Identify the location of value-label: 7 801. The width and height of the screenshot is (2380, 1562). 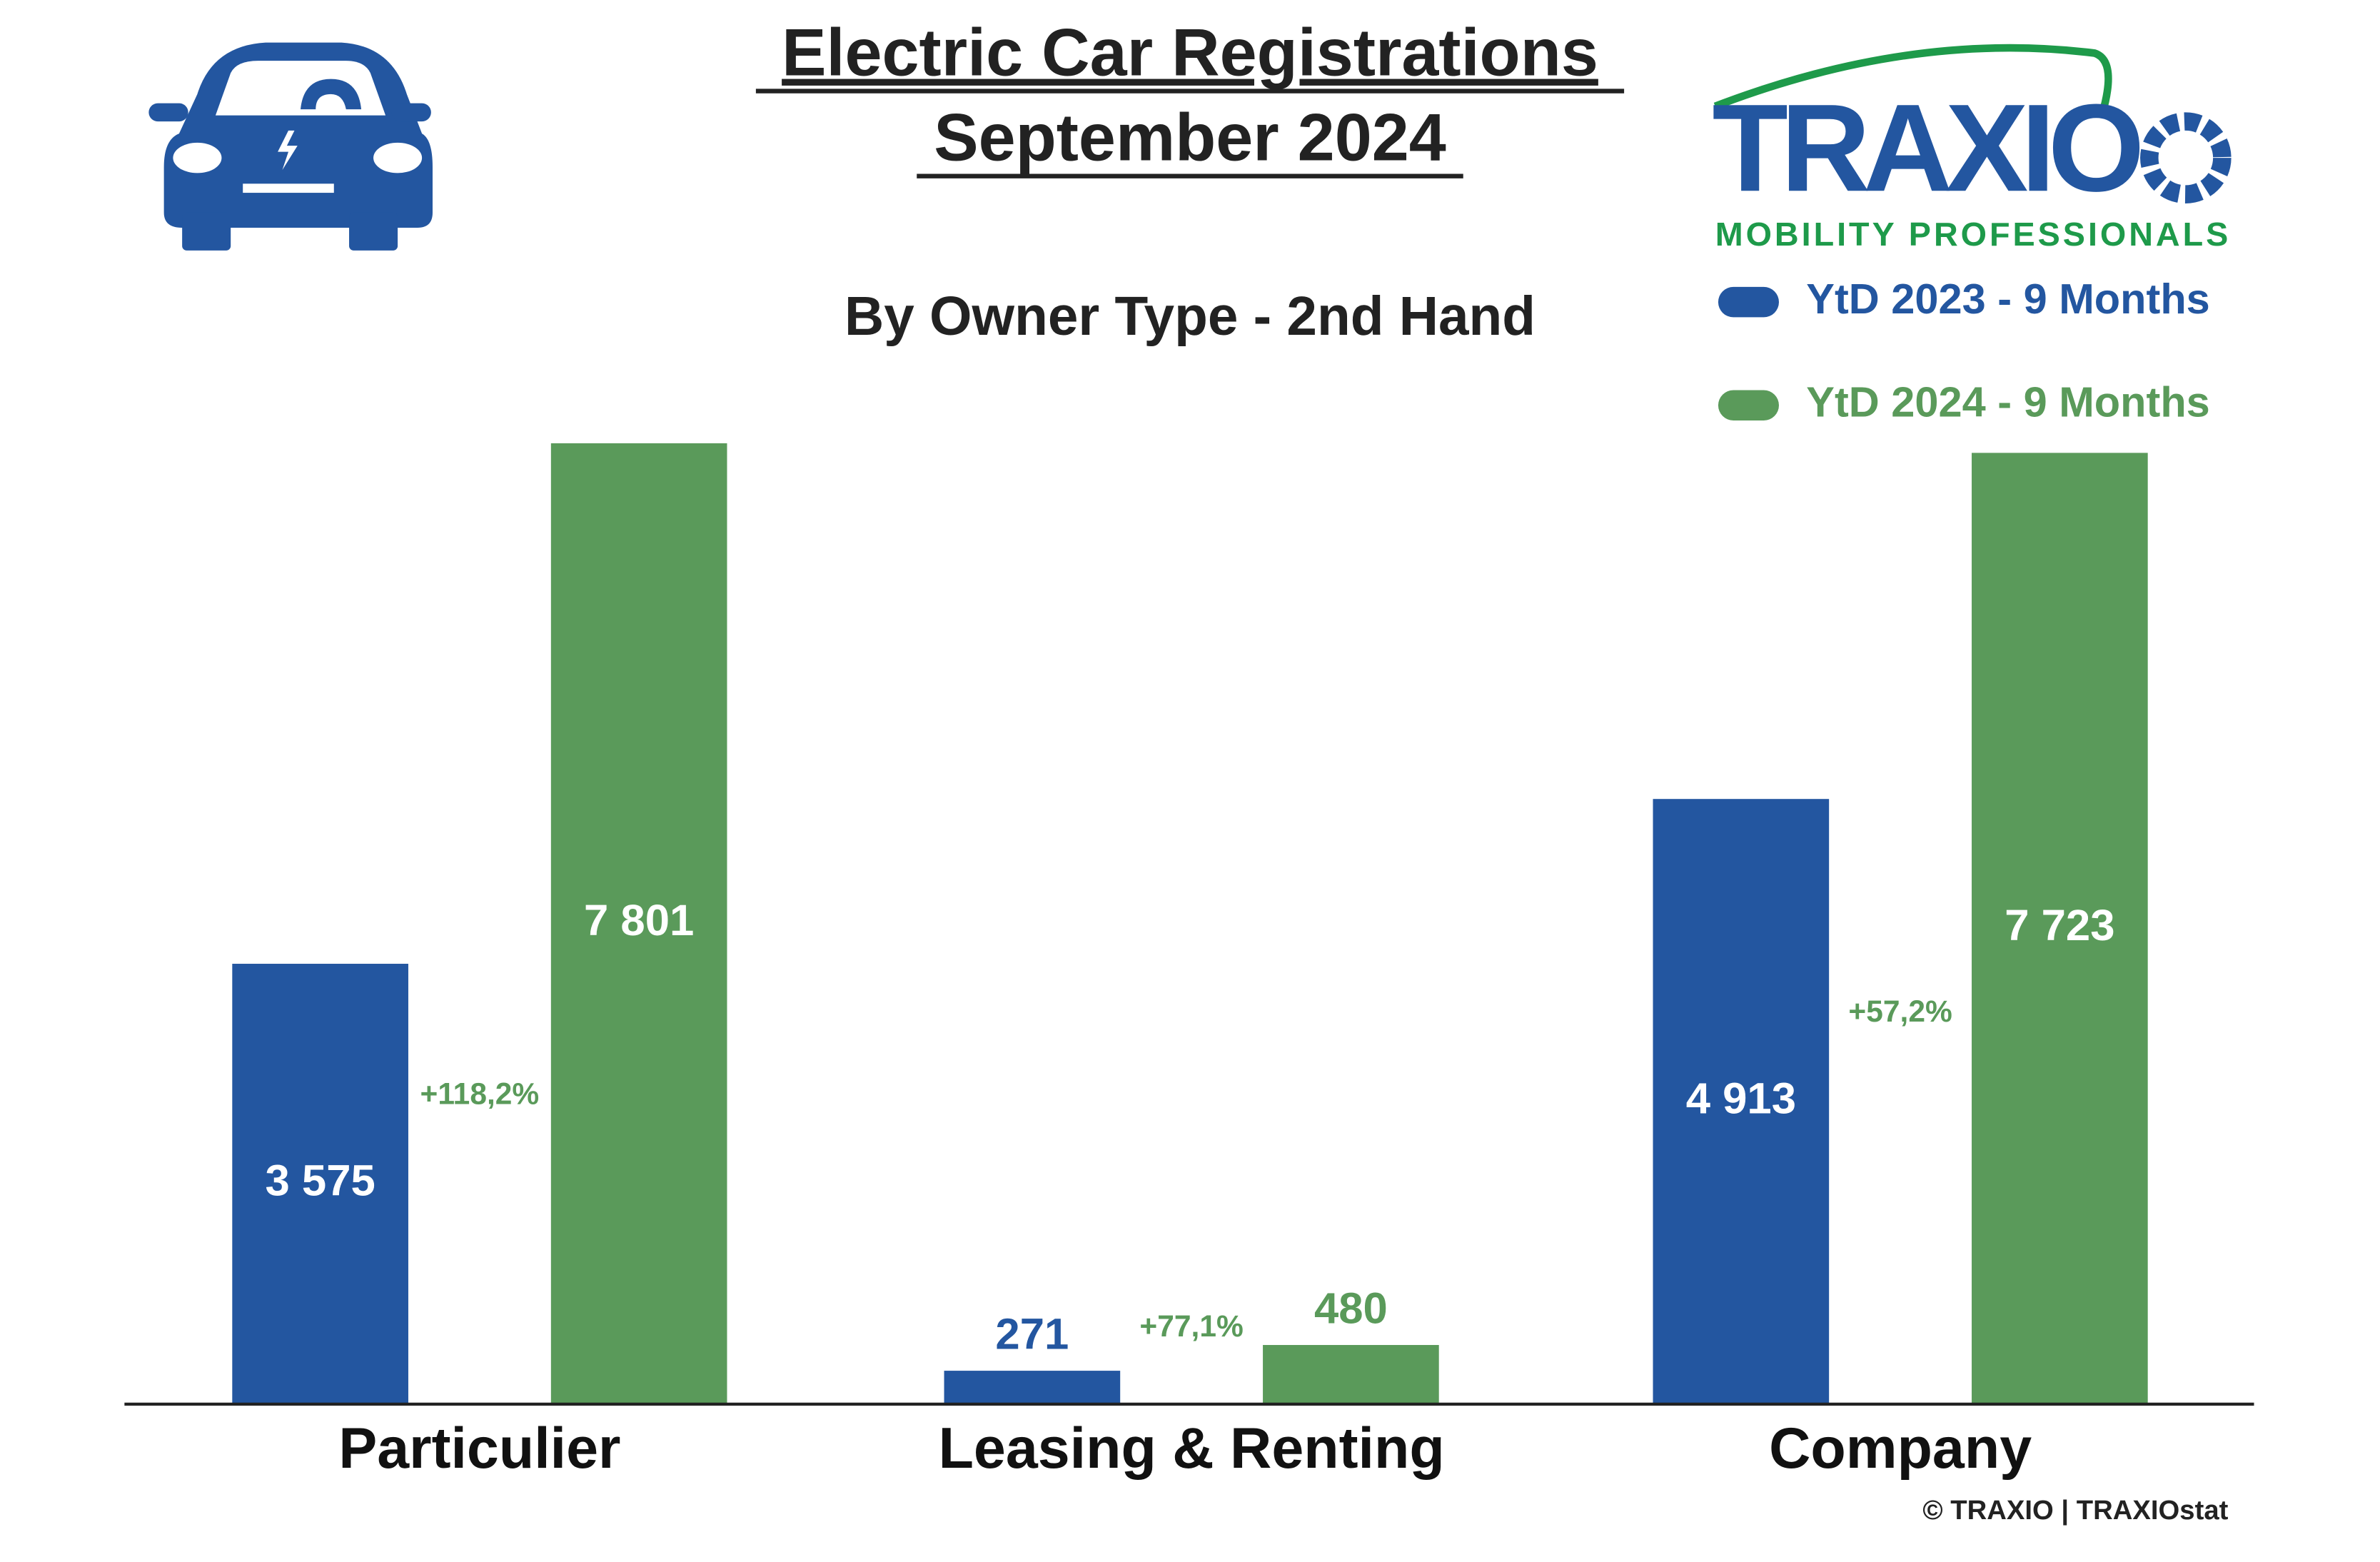
(639, 920).